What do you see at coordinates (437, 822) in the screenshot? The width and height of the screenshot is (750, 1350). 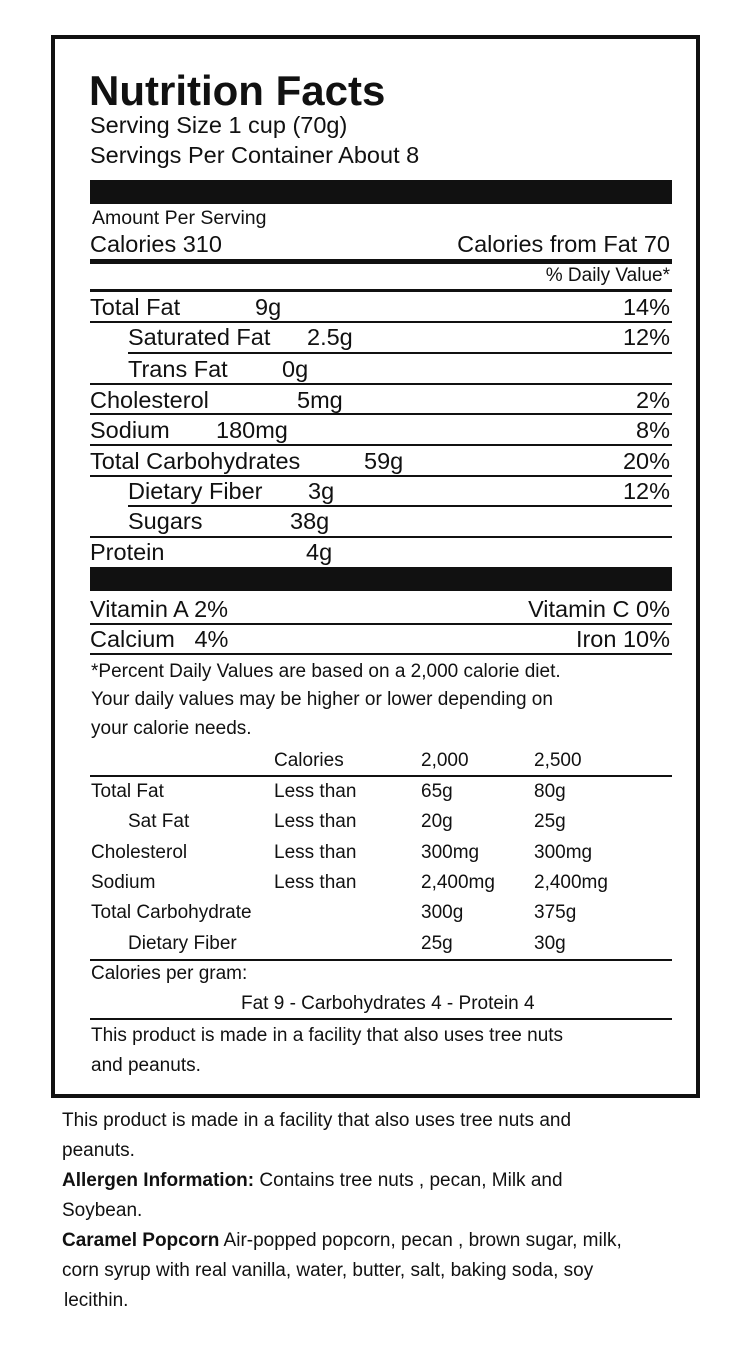 I see `table-cell: 20g` at bounding box center [437, 822].